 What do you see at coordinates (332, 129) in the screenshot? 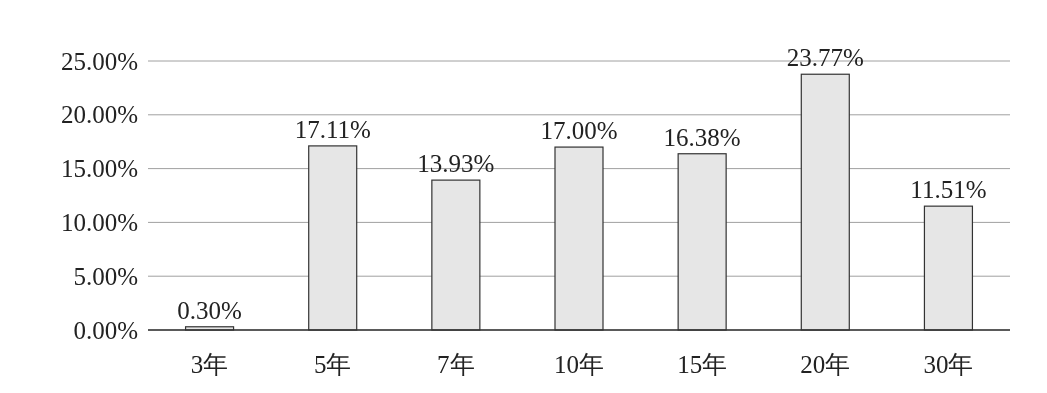
I see `data-label: 17.11%` at bounding box center [332, 129].